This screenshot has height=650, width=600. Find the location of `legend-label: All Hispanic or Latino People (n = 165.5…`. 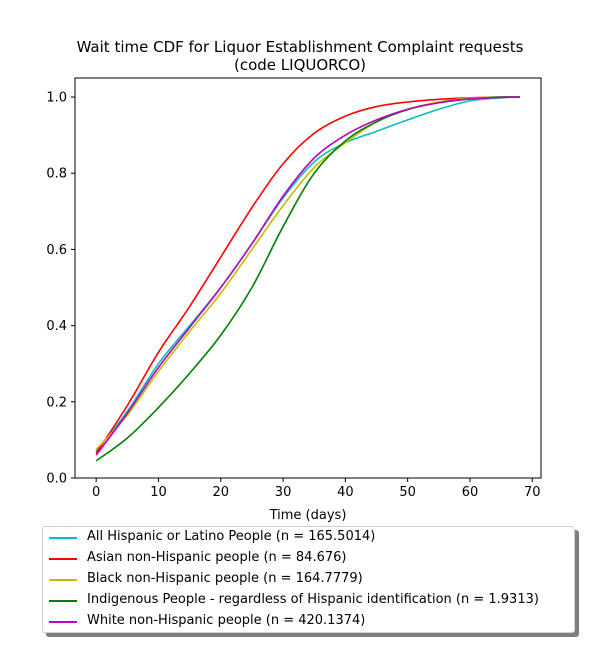

legend-label: All Hispanic or Latino People (n = 165.5… is located at coordinates (231, 536).